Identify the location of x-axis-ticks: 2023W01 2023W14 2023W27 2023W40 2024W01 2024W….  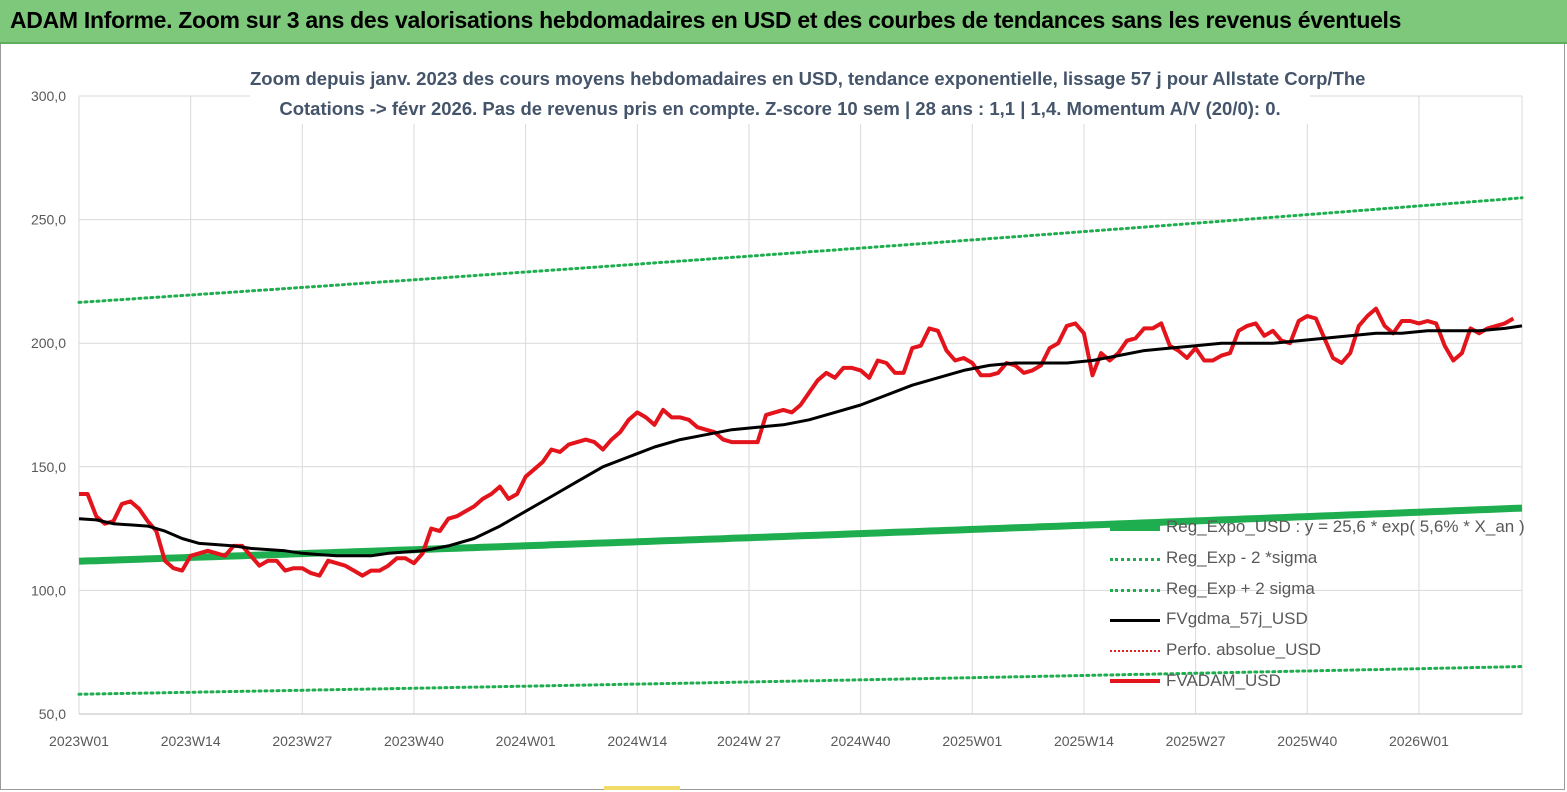
(749, 741).